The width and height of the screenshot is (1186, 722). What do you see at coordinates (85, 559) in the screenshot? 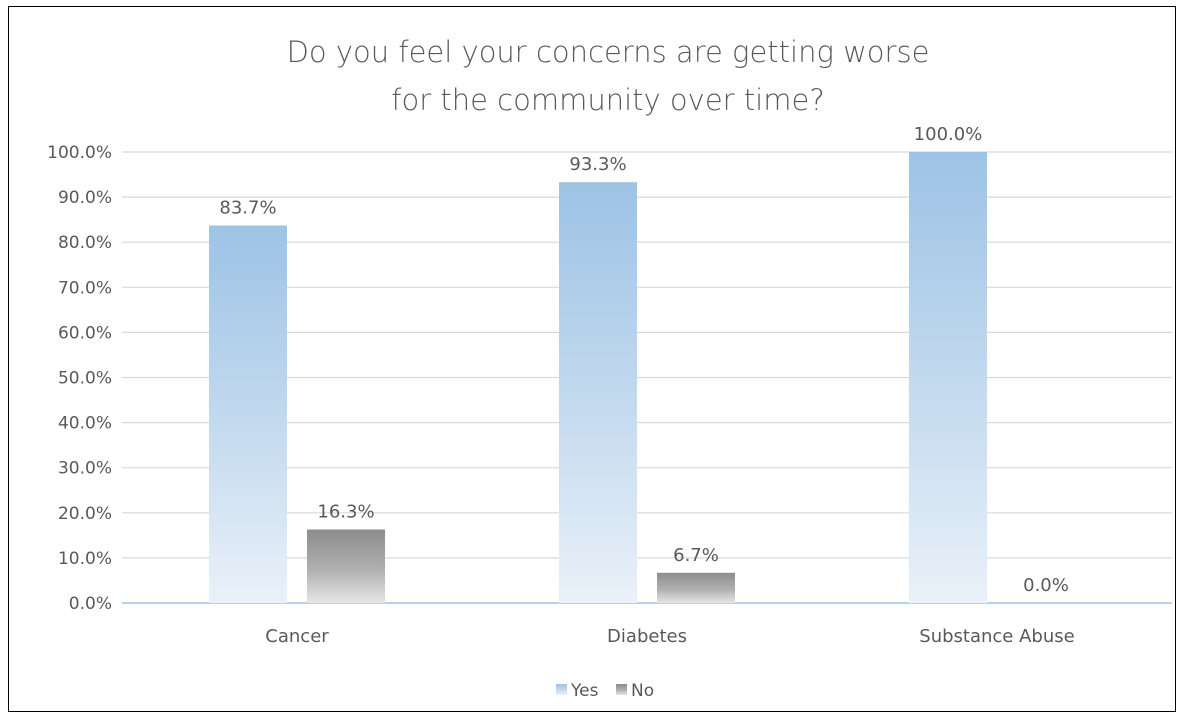
I see `y-tick-label: 10.0%` at bounding box center [85, 559].